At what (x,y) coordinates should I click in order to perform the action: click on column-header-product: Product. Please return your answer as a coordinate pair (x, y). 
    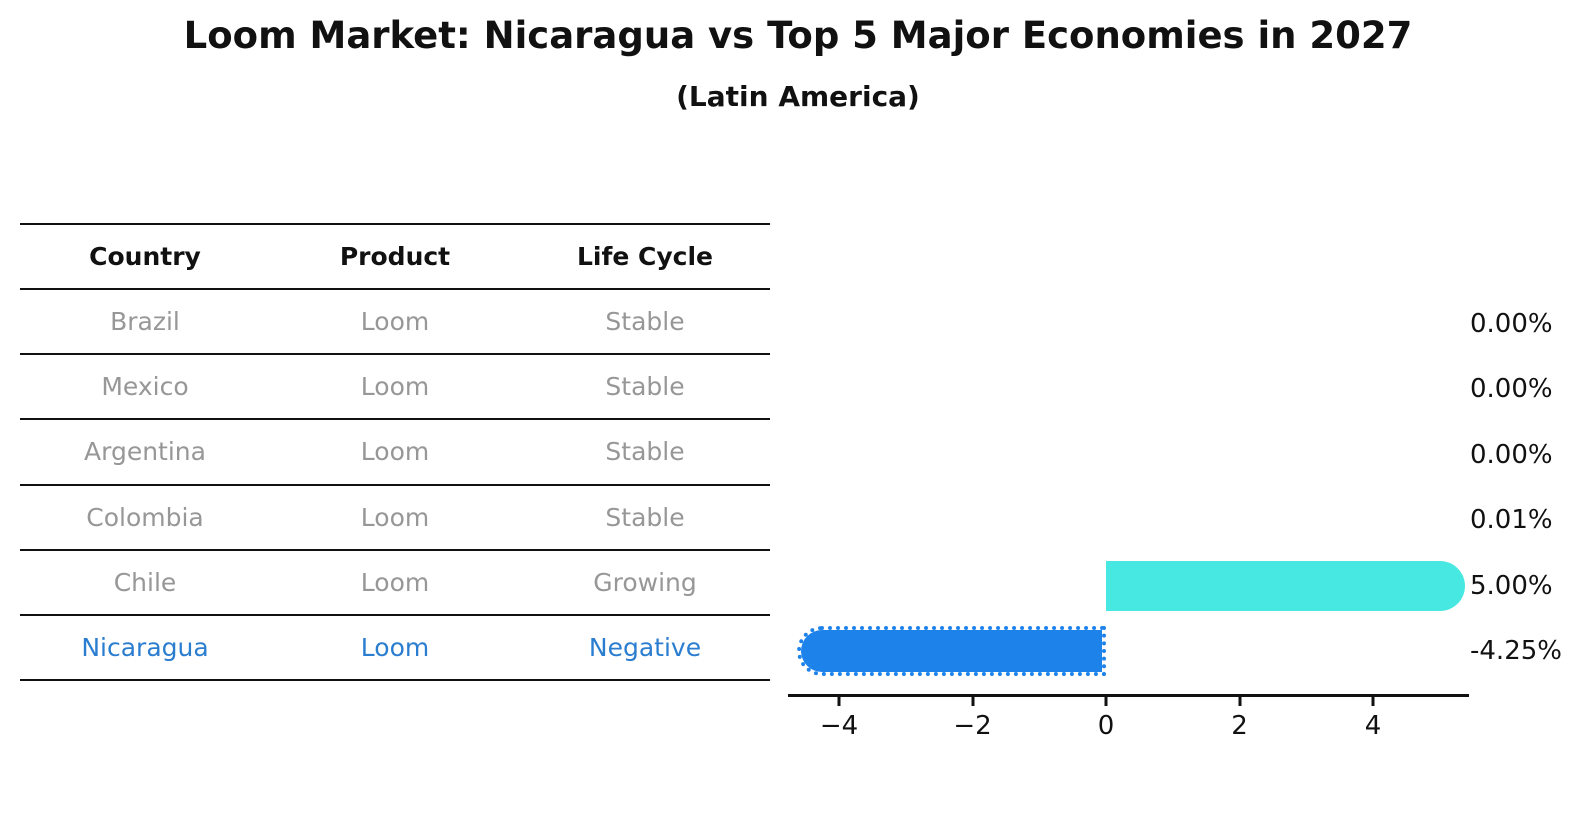
    Looking at the image, I should click on (395, 257).